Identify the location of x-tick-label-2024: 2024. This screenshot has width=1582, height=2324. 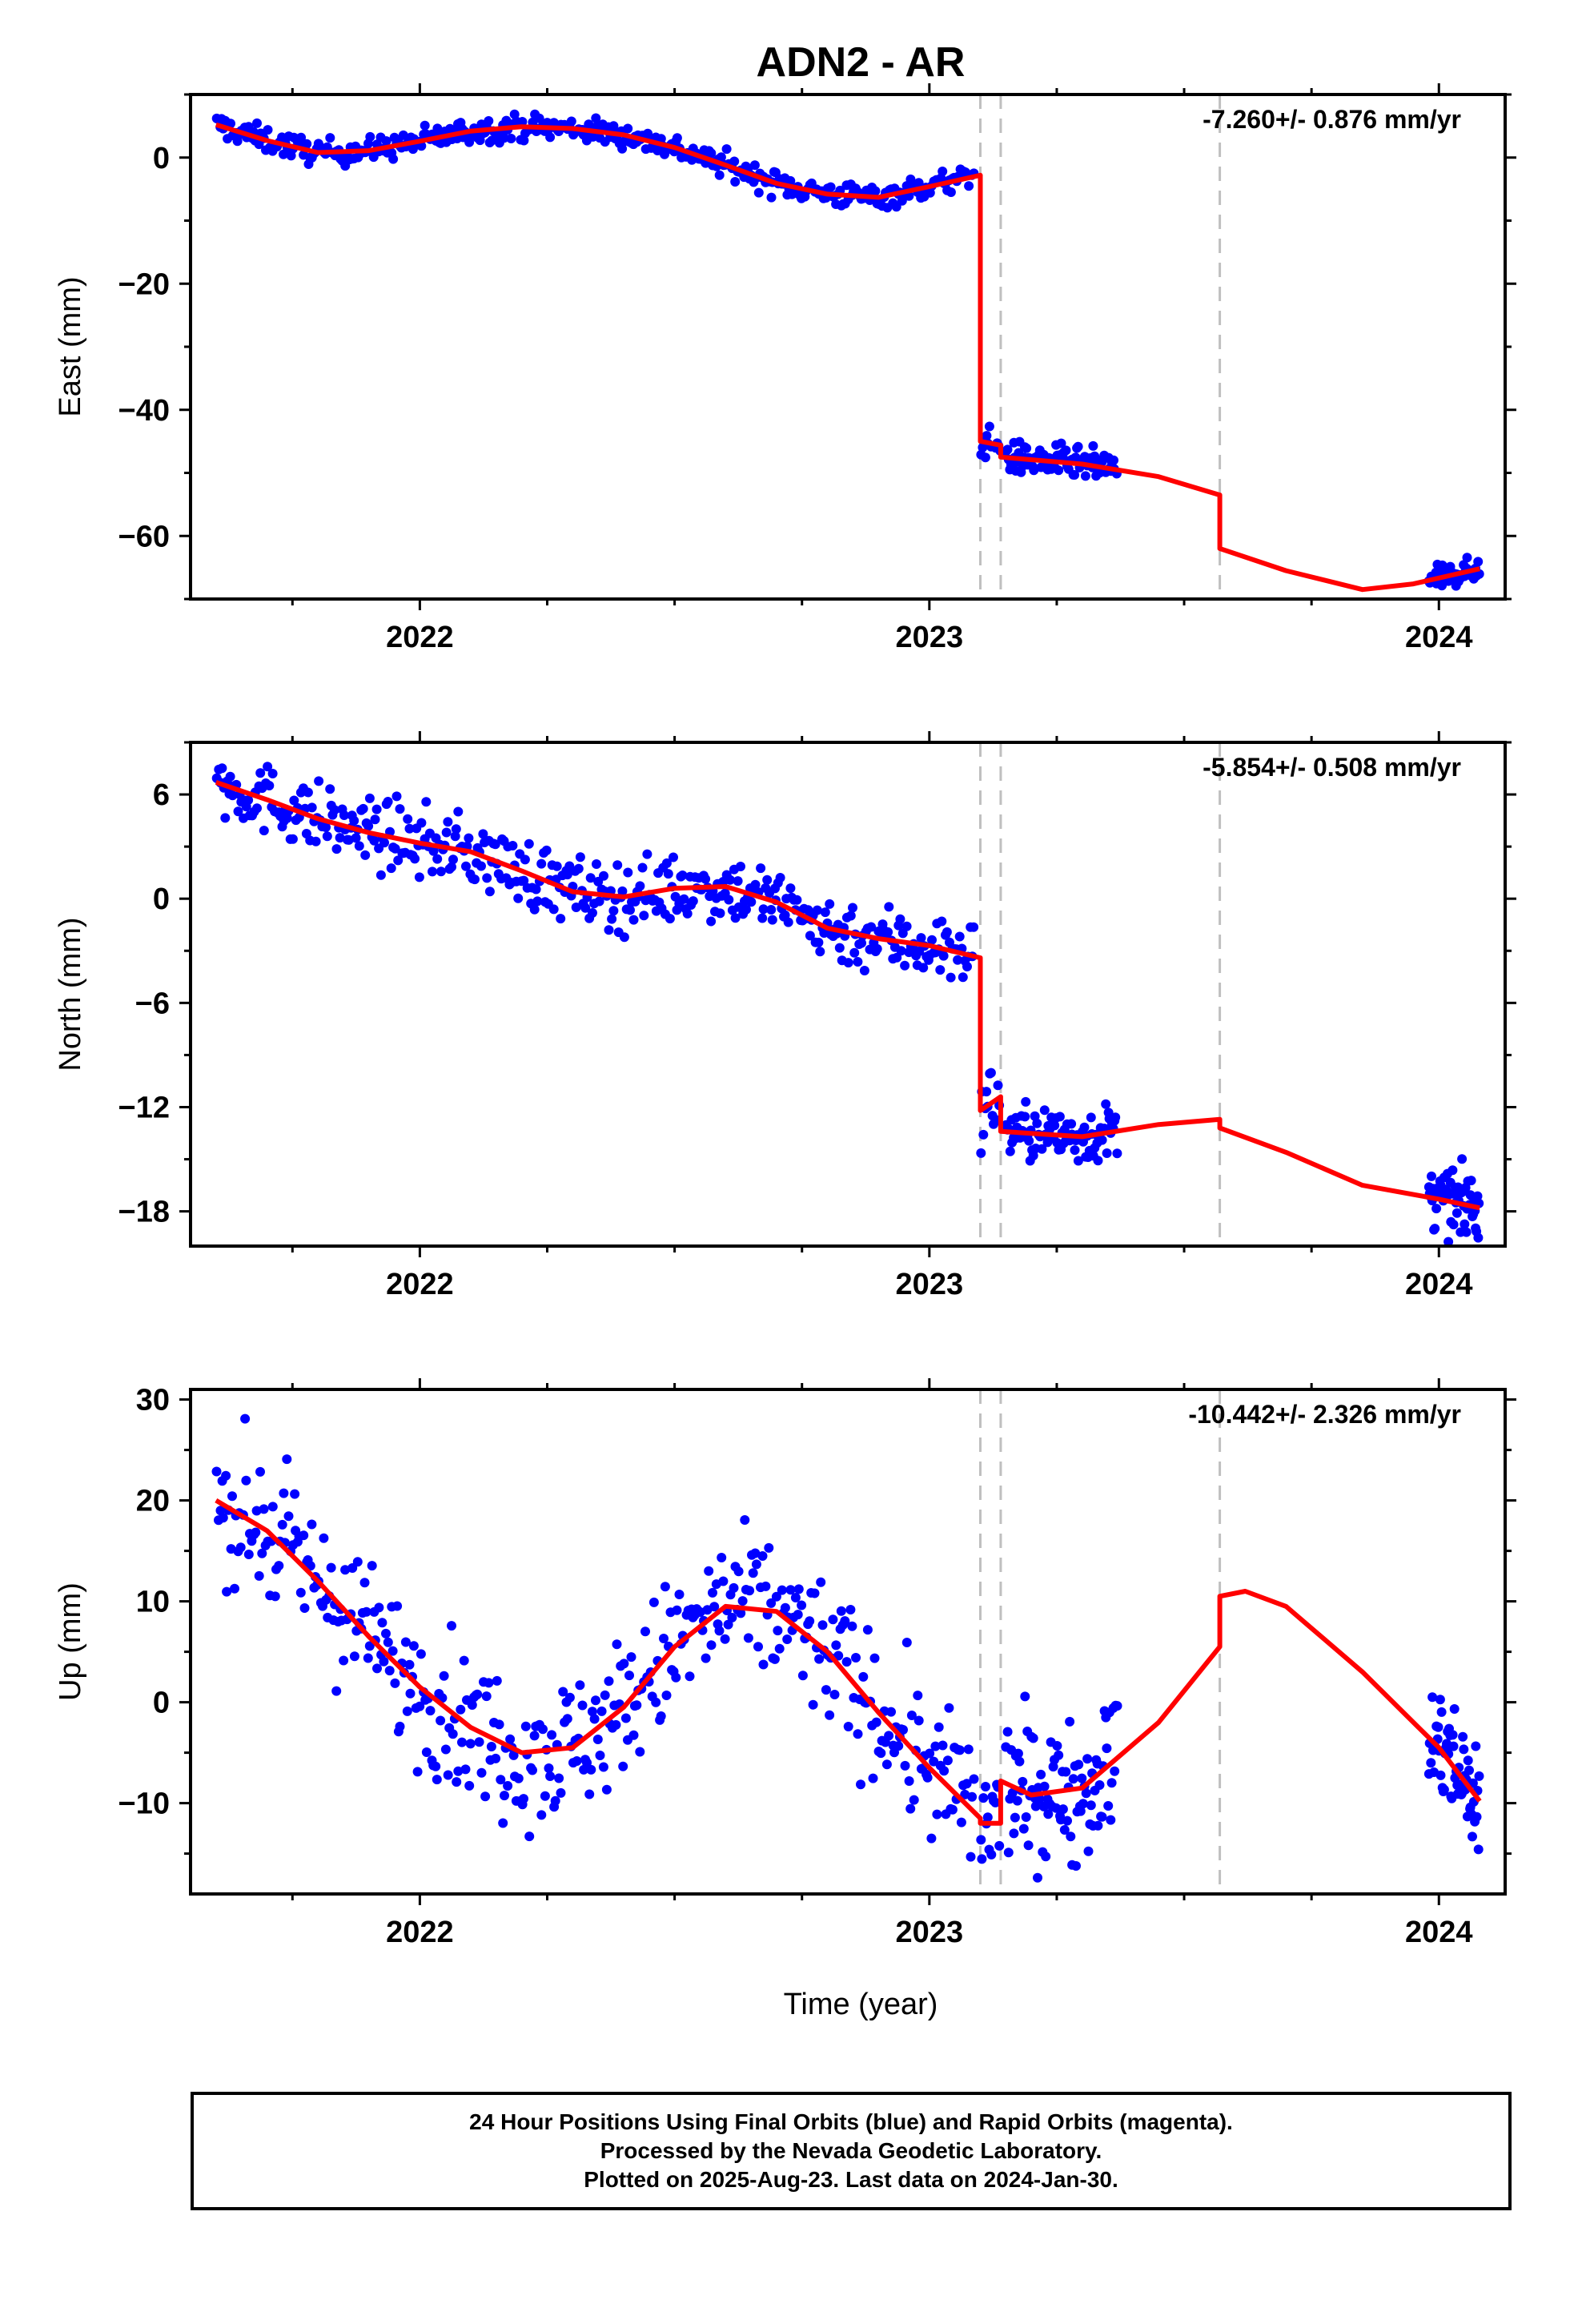
(1439, 637).